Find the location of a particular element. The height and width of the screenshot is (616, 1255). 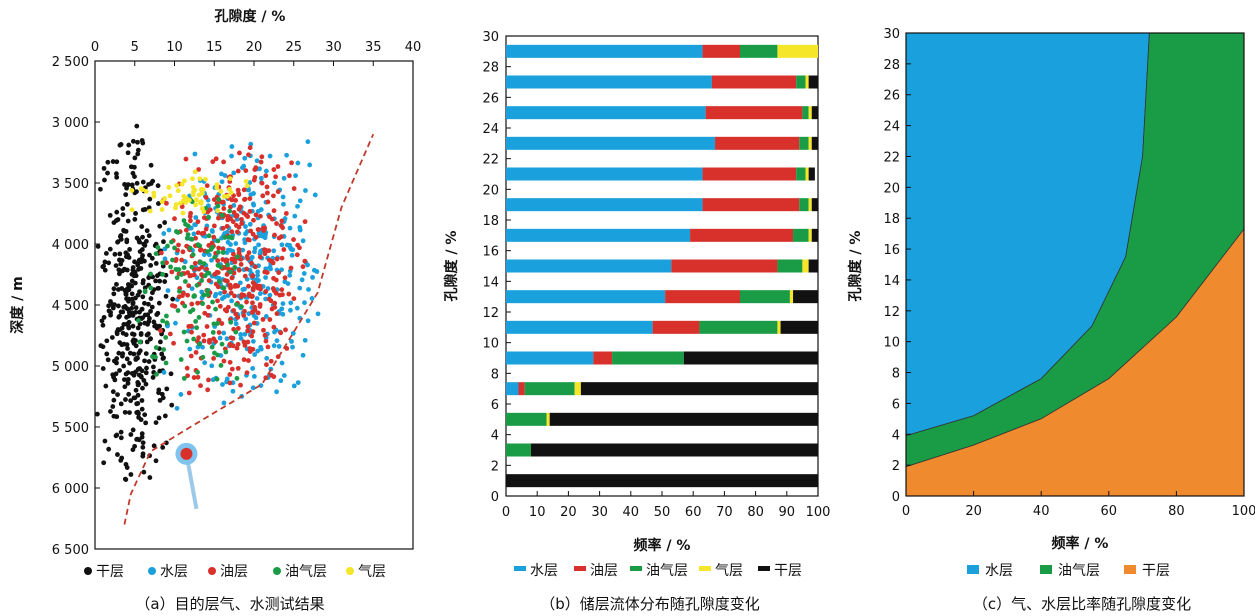

panel-c-y-tick-label: 12 is located at coordinates (891, 312).